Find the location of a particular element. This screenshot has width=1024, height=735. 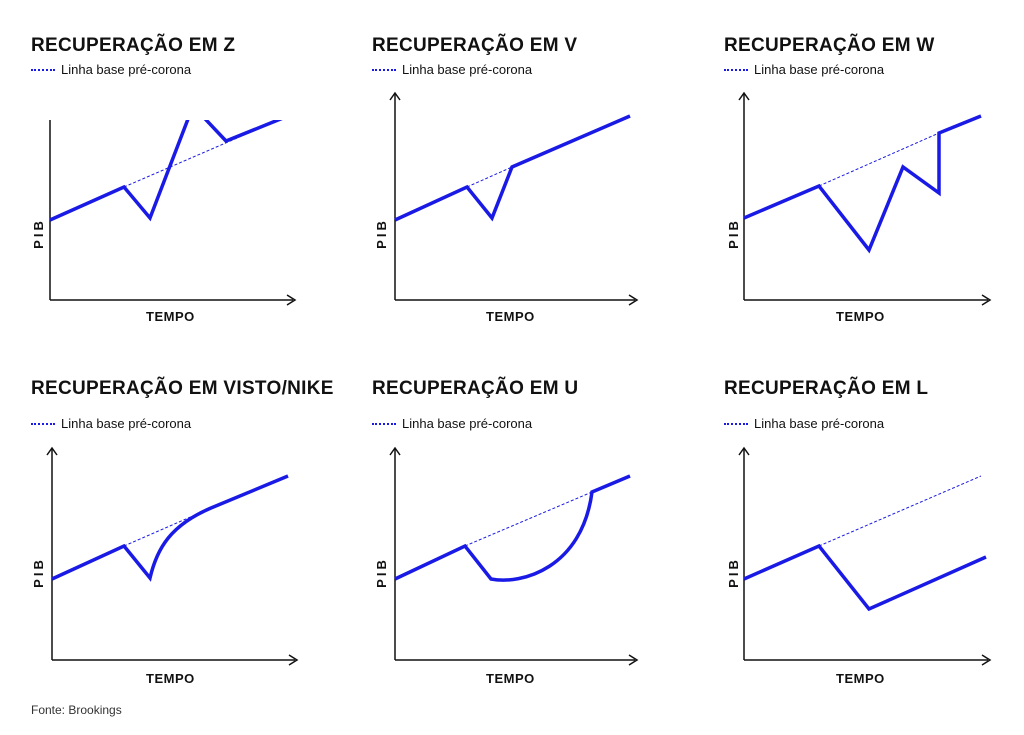

panel-title: RECUPERAÇÃO EM Z is located at coordinates (133, 45).